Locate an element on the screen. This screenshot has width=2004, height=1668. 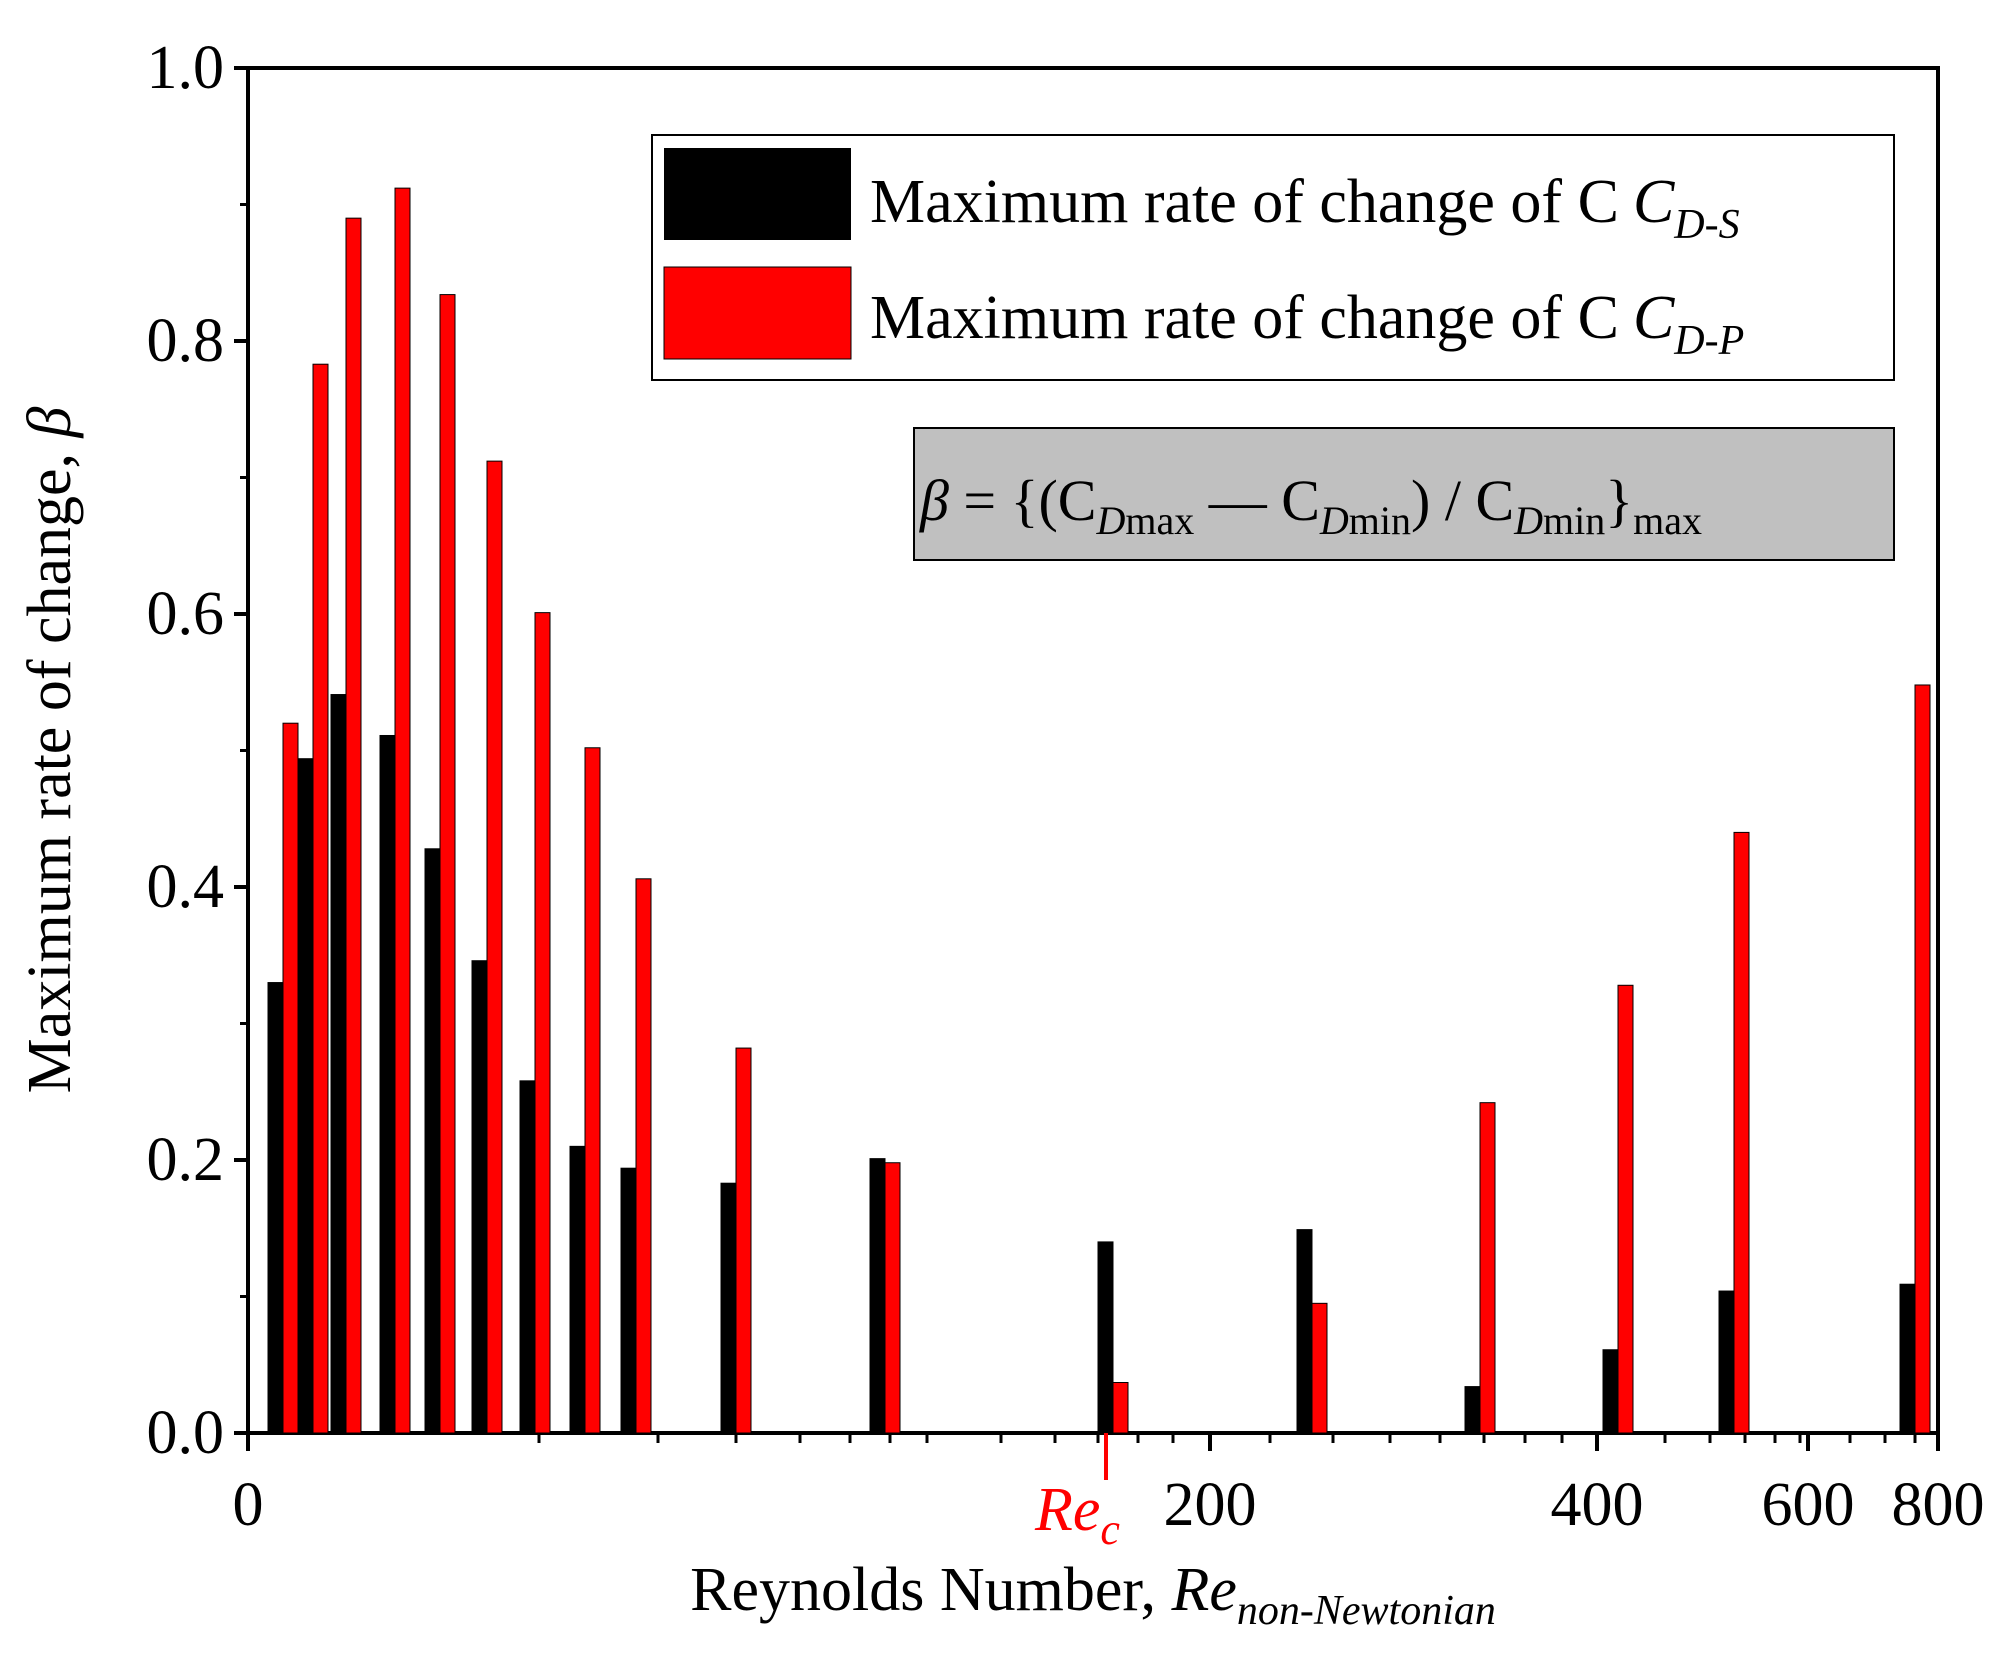
x-tick-label: 400 is located at coordinates (1597, 1505).